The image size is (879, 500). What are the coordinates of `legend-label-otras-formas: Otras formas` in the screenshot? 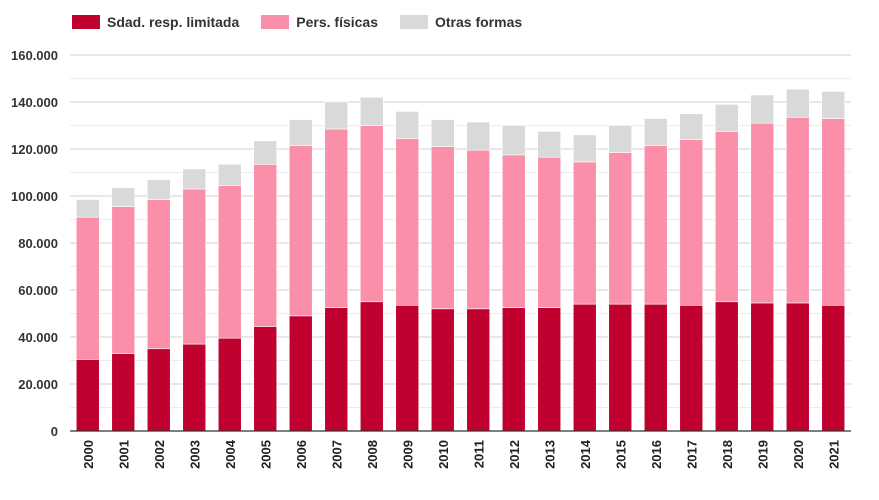 It's located at (479, 22).